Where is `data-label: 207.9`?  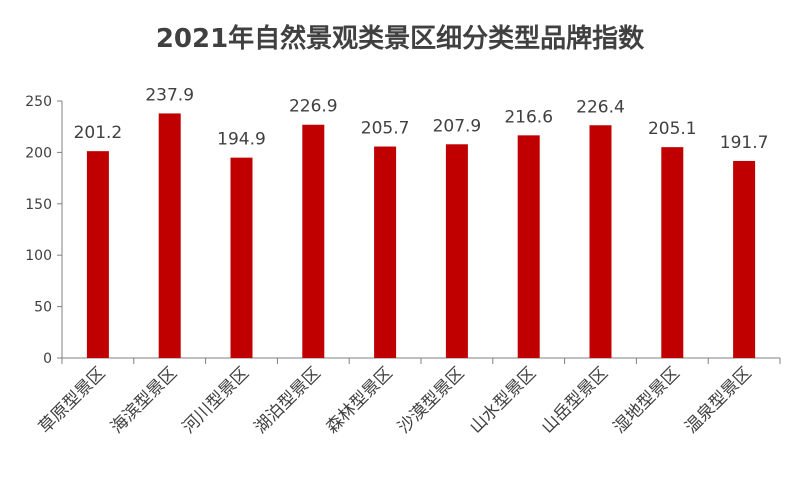 data-label: 207.9 is located at coordinates (457, 126).